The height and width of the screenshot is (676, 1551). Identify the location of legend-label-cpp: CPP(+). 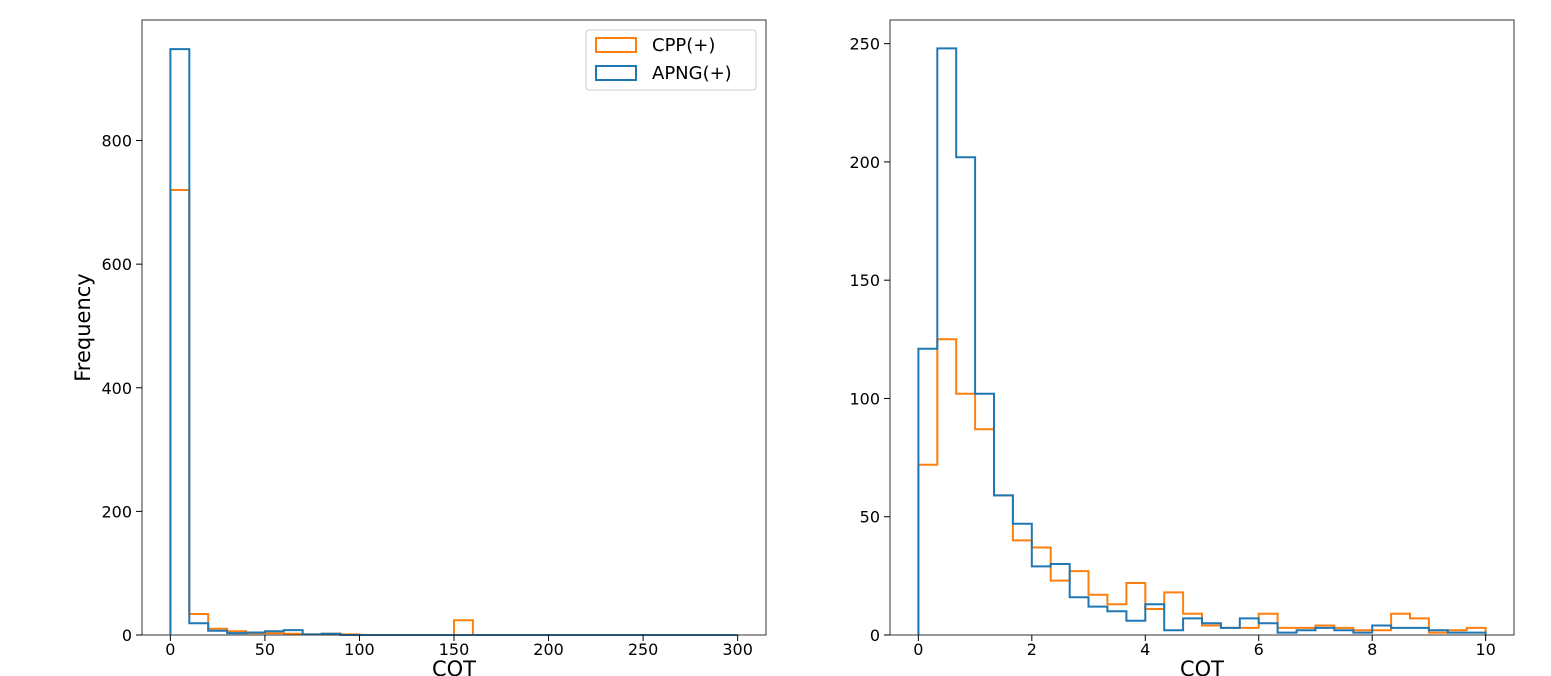
(683, 45).